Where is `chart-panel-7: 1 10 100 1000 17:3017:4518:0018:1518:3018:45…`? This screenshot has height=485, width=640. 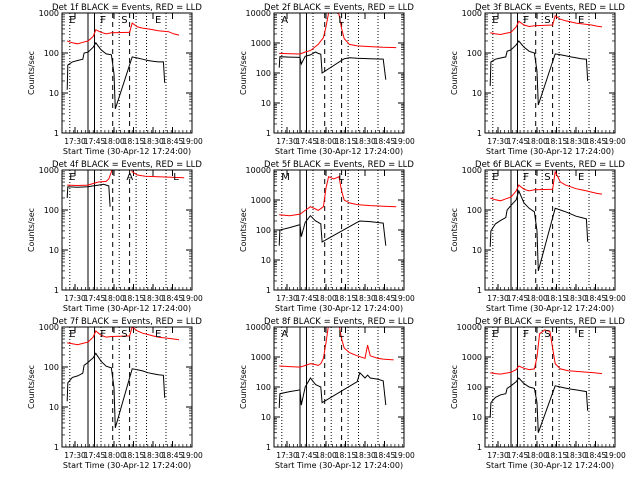 chart-panel-7: 1 10 100 1000 17:3017:4518:0018:1518:3018:45… is located at coordinates (115, 393).